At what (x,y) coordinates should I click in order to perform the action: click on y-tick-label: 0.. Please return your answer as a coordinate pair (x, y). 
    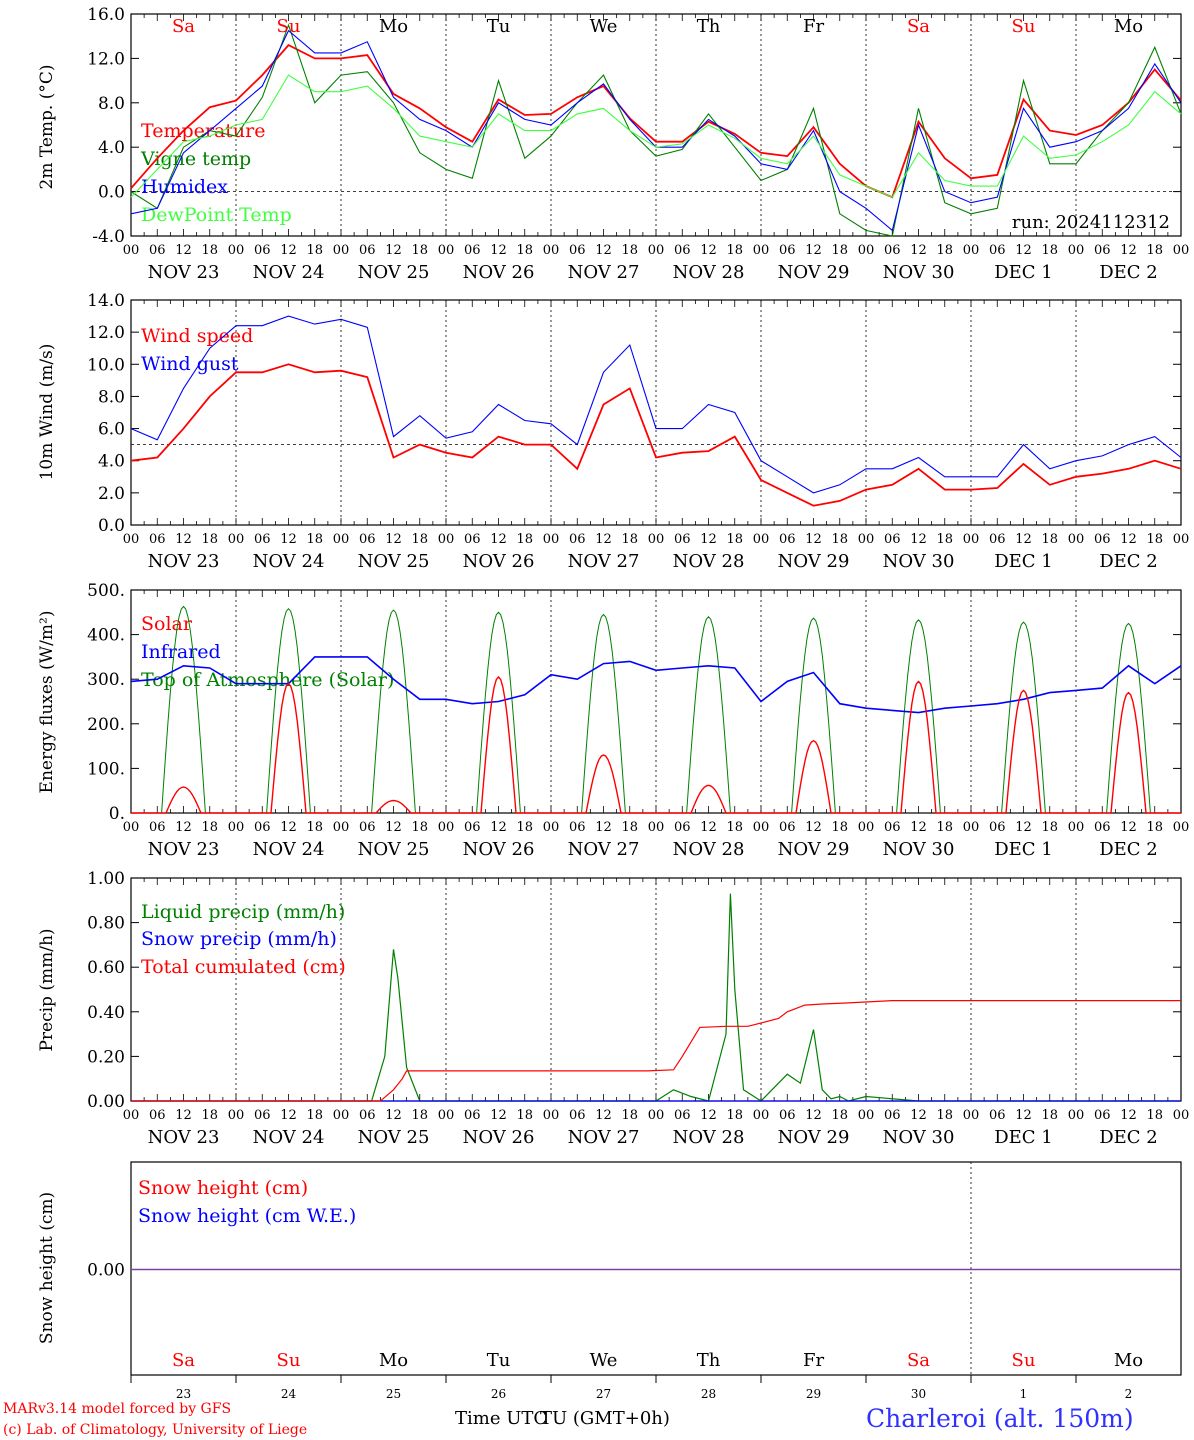
    Looking at the image, I should click on (117, 814).